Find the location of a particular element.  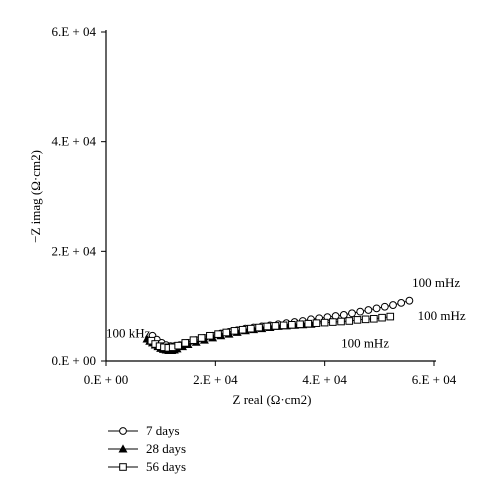

annotation-label: 100 kHz is located at coordinates (128, 332).